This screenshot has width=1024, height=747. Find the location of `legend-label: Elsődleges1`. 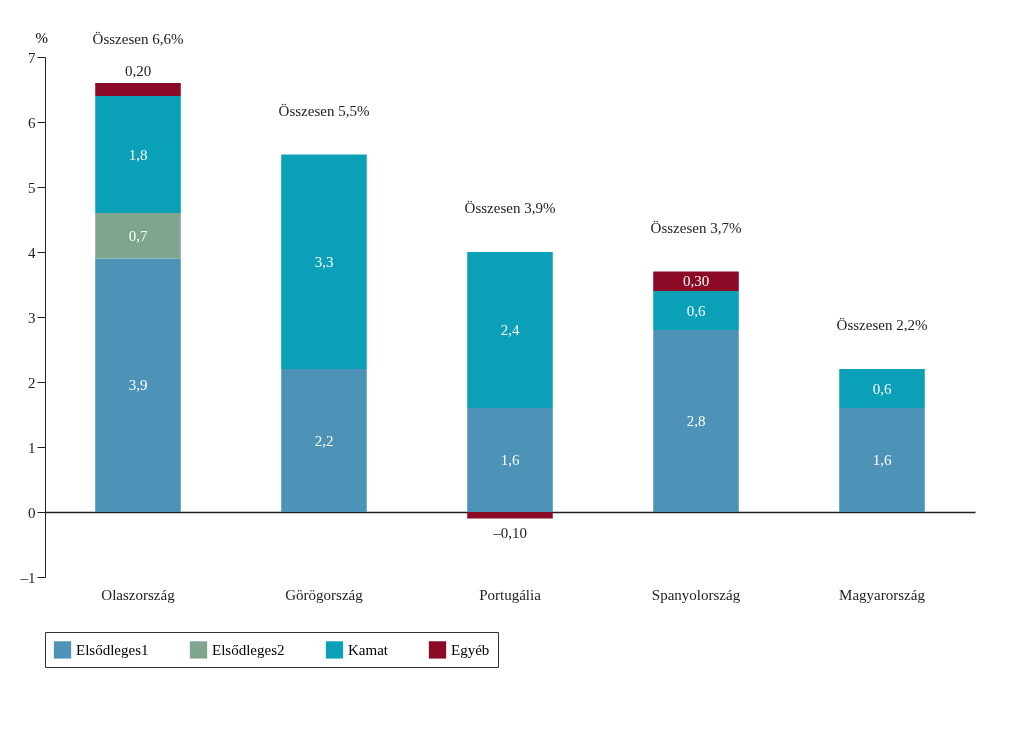

legend-label: Elsődleges1 is located at coordinates (112, 649).